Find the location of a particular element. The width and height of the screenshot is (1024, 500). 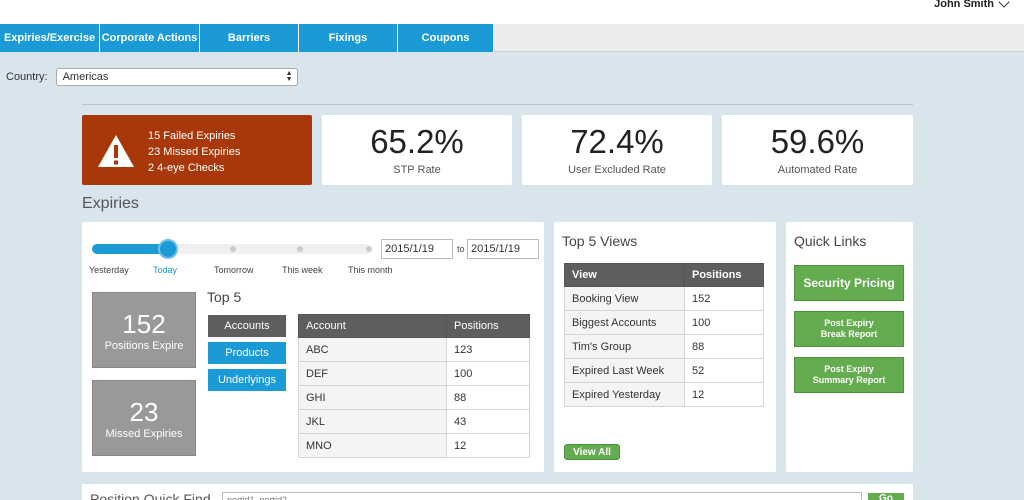

kpi-stp-rate: 65.2% STP Rate is located at coordinates (417, 150).